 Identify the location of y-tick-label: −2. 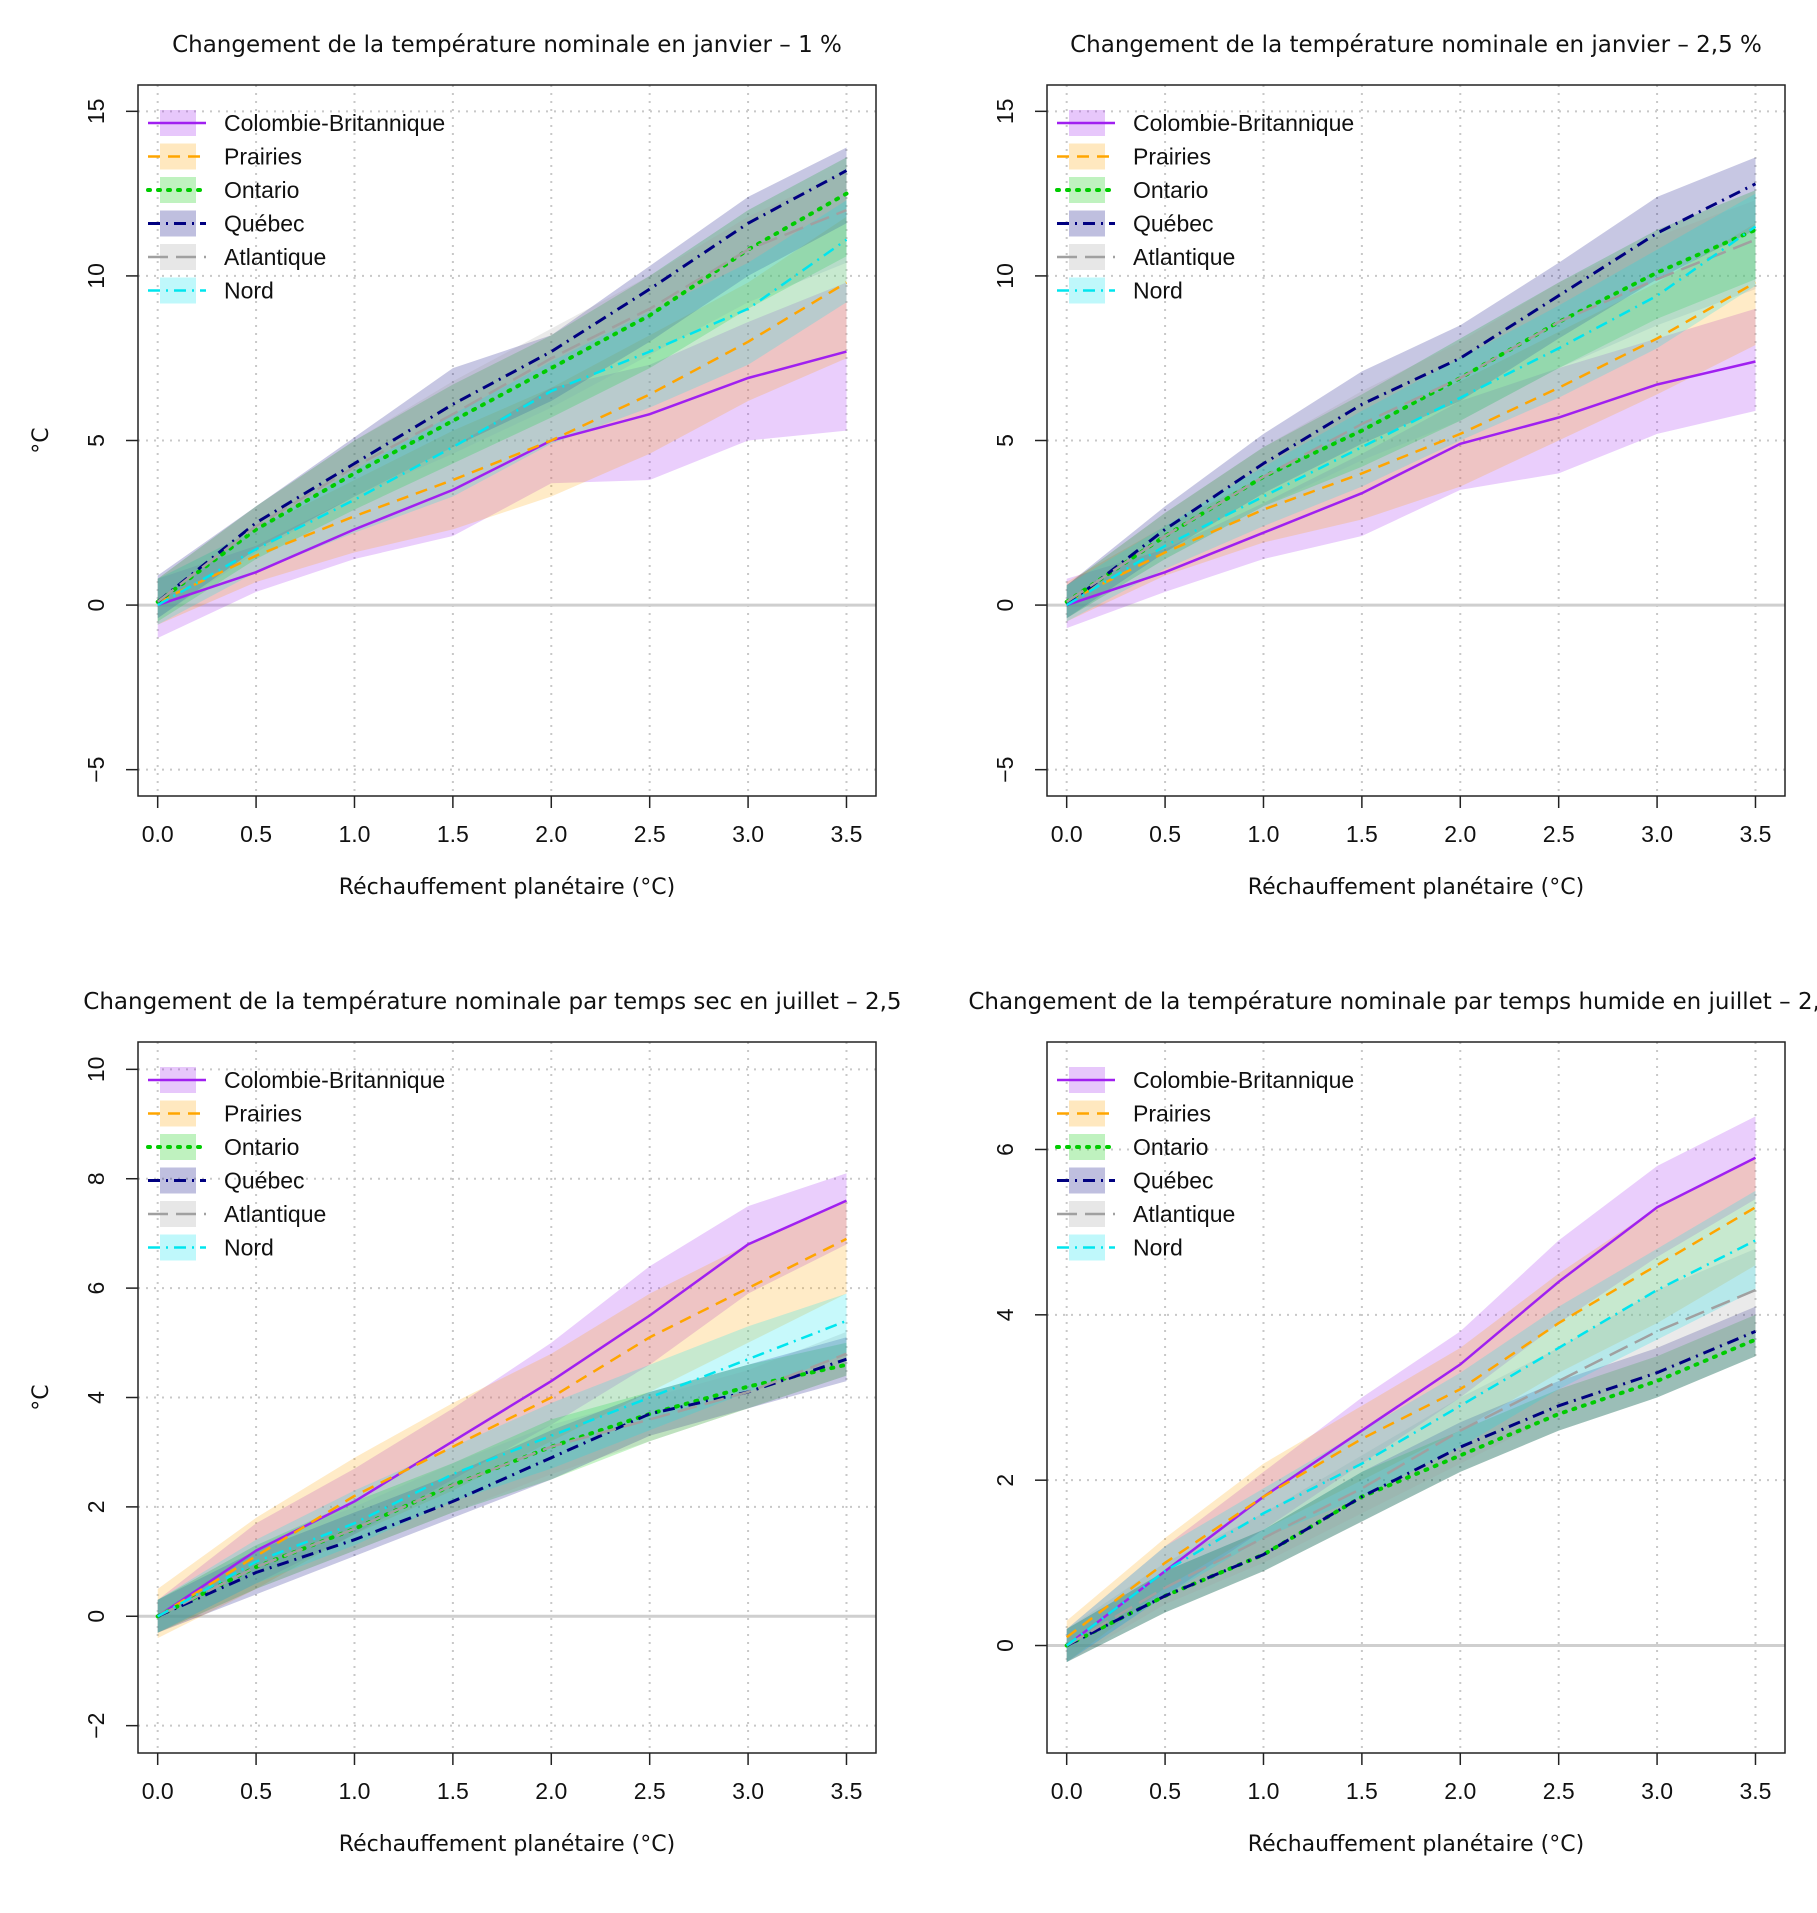
(96, 1726).